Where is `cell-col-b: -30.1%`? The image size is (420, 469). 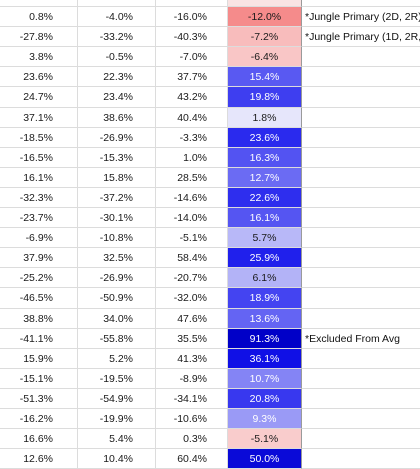 cell-col-b: -30.1% is located at coordinates (117, 218).